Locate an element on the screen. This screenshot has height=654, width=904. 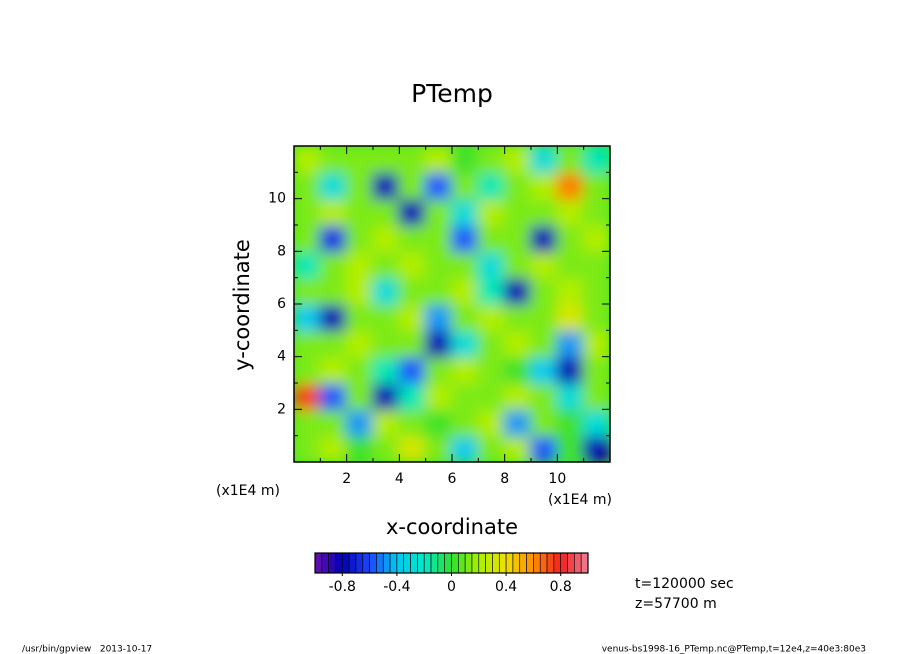
colorbar-tick-label: 0.4 is located at coordinates (506, 587).